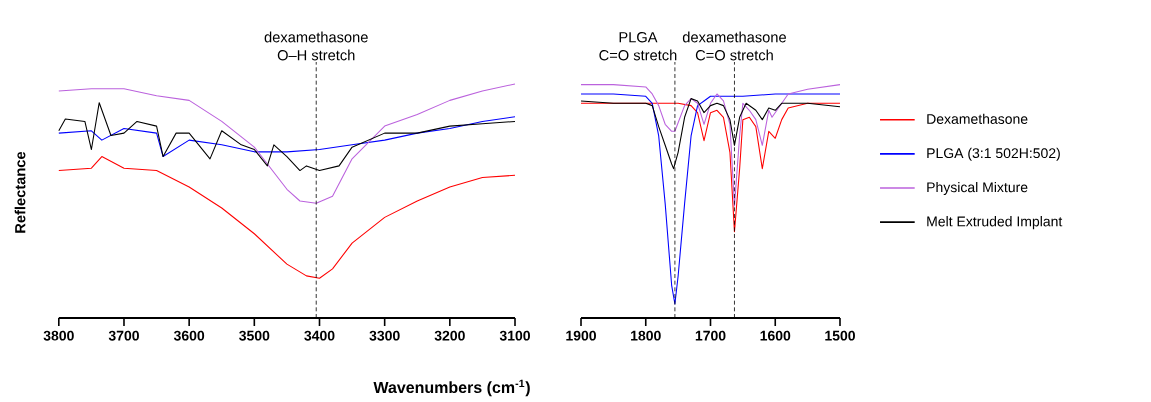 This screenshot has height=402, width=1151. Describe the element at coordinates (189, 335) in the screenshot. I see `x-tick-label: 3600` at that location.